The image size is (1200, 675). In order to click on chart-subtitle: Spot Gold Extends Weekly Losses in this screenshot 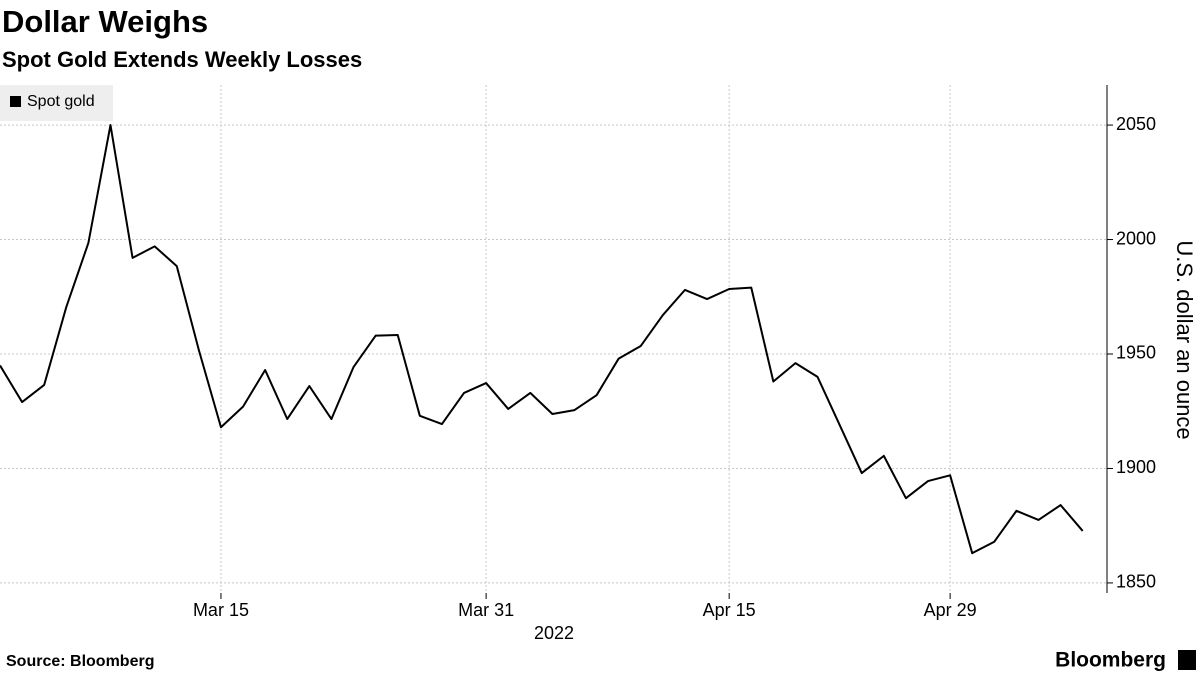, I will do `click(182, 59)`.